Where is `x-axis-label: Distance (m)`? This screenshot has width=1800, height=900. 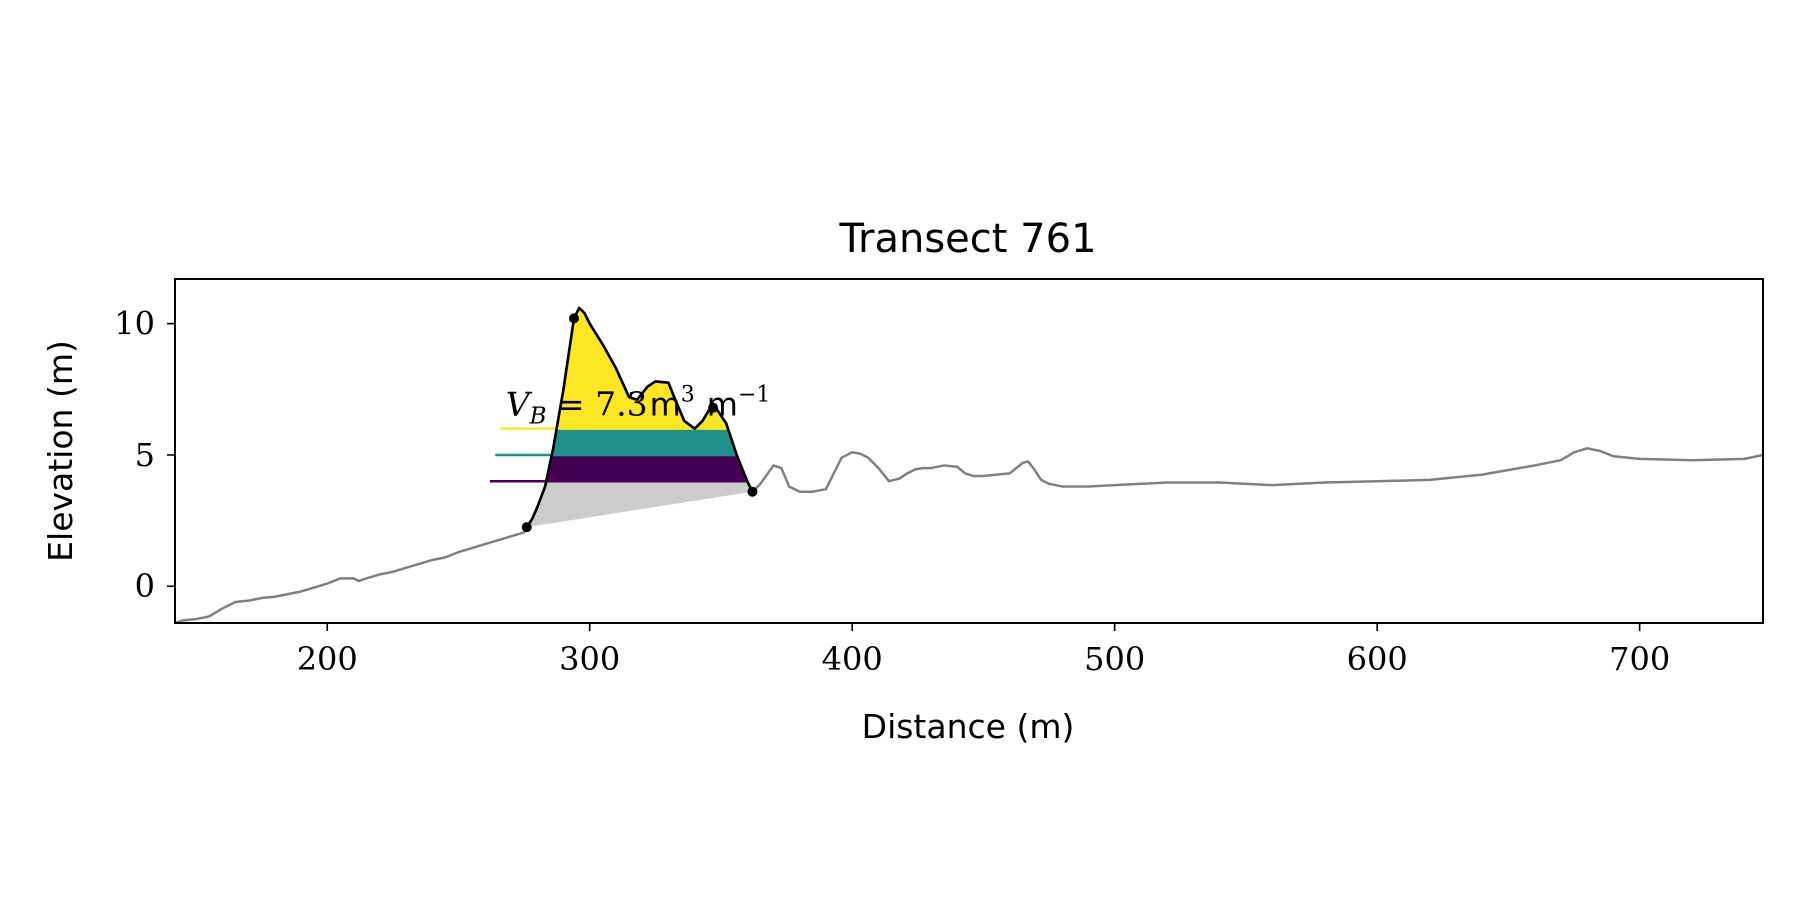
x-axis-label: Distance (m) is located at coordinates (968, 726).